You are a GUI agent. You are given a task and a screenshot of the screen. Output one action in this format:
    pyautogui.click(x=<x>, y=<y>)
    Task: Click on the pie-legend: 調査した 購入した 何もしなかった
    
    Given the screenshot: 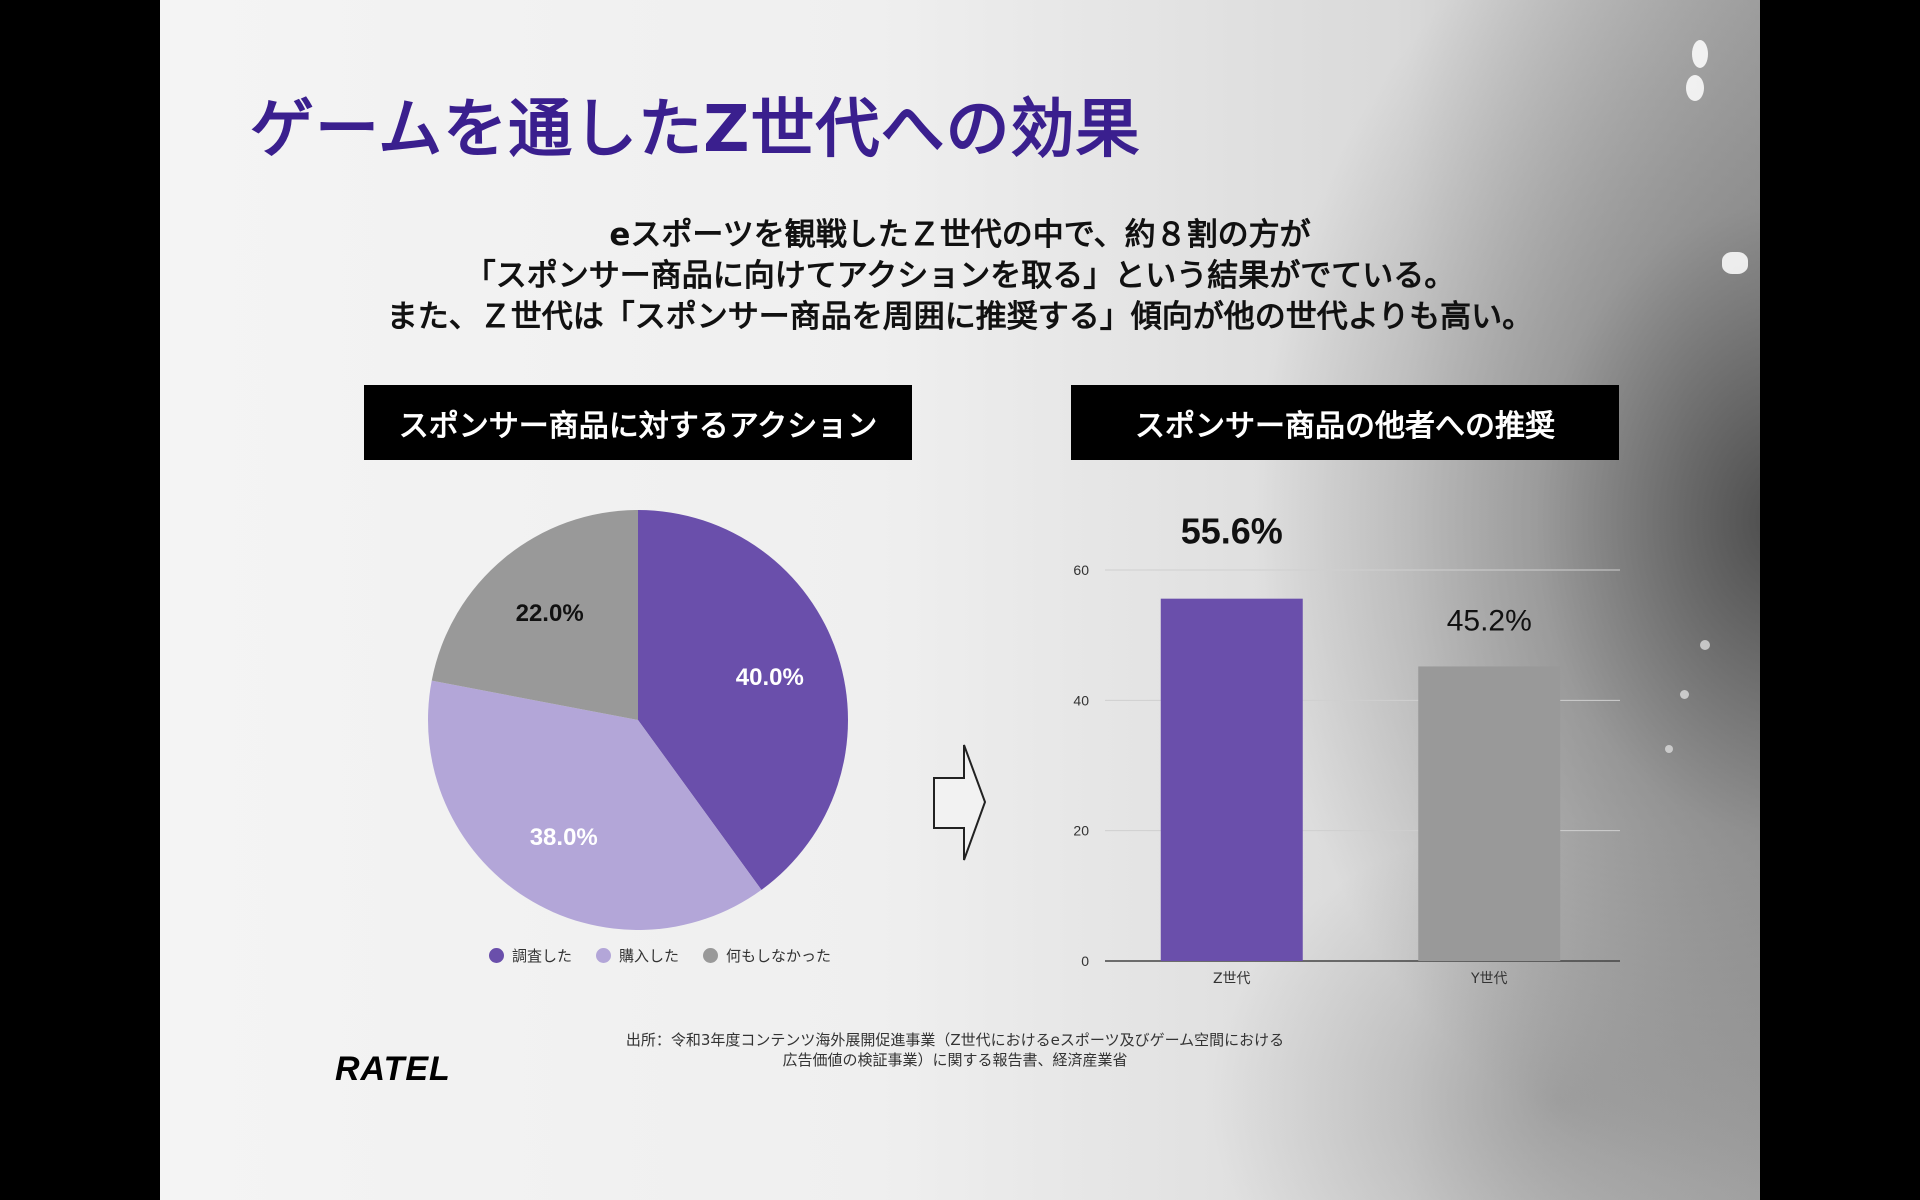 What is the action you would take?
    pyautogui.click(x=660, y=955)
    